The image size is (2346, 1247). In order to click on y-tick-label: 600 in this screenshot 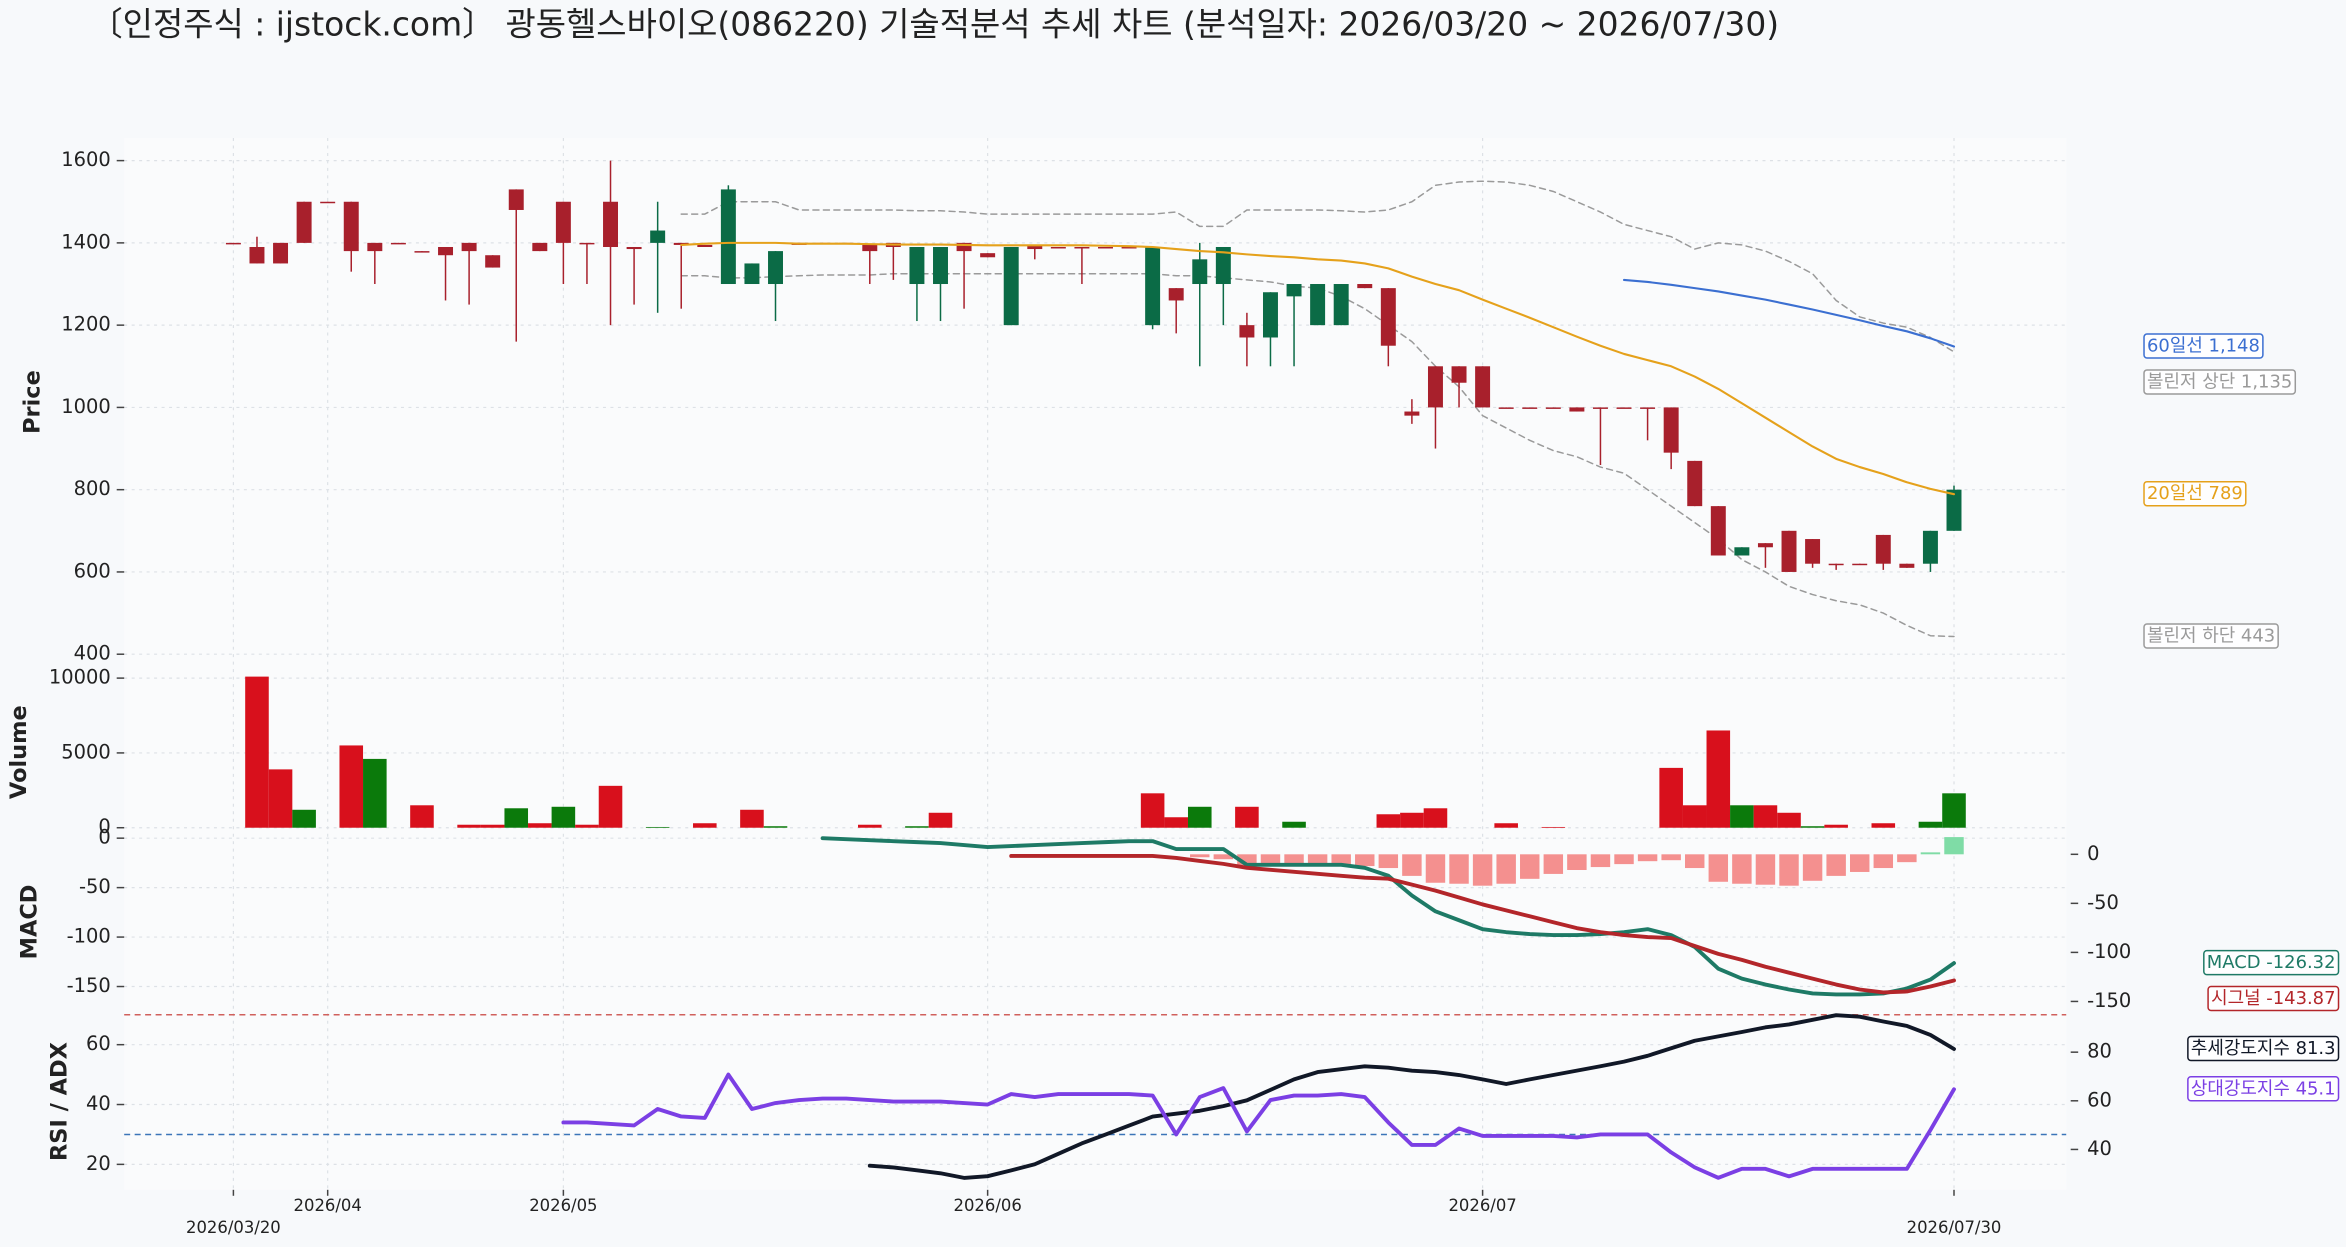, I will do `click(92, 570)`.